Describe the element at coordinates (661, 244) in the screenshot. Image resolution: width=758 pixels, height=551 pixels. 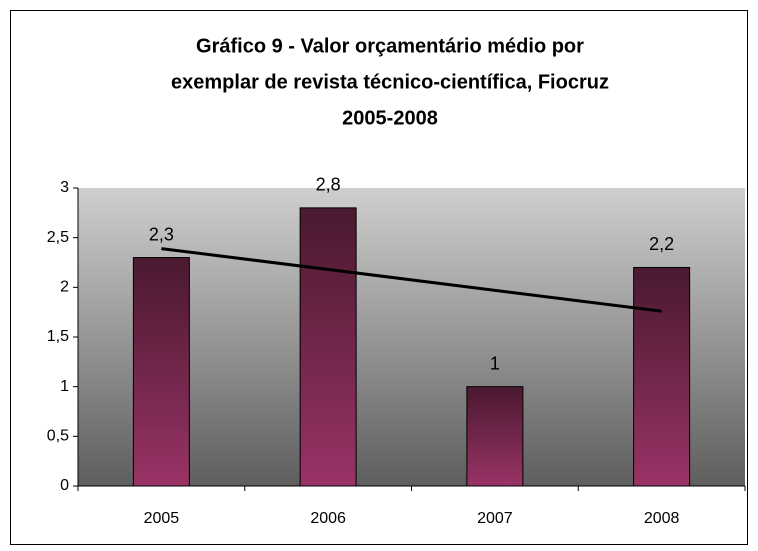
I see `value-label: 2,2` at that location.